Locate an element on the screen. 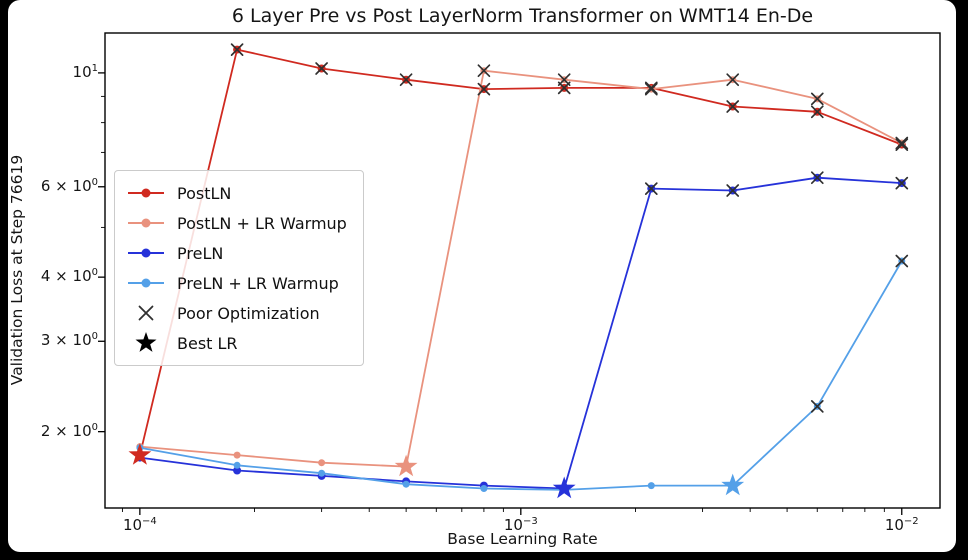  best-lr-star-preln-lr-warmup is located at coordinates (733, 484).